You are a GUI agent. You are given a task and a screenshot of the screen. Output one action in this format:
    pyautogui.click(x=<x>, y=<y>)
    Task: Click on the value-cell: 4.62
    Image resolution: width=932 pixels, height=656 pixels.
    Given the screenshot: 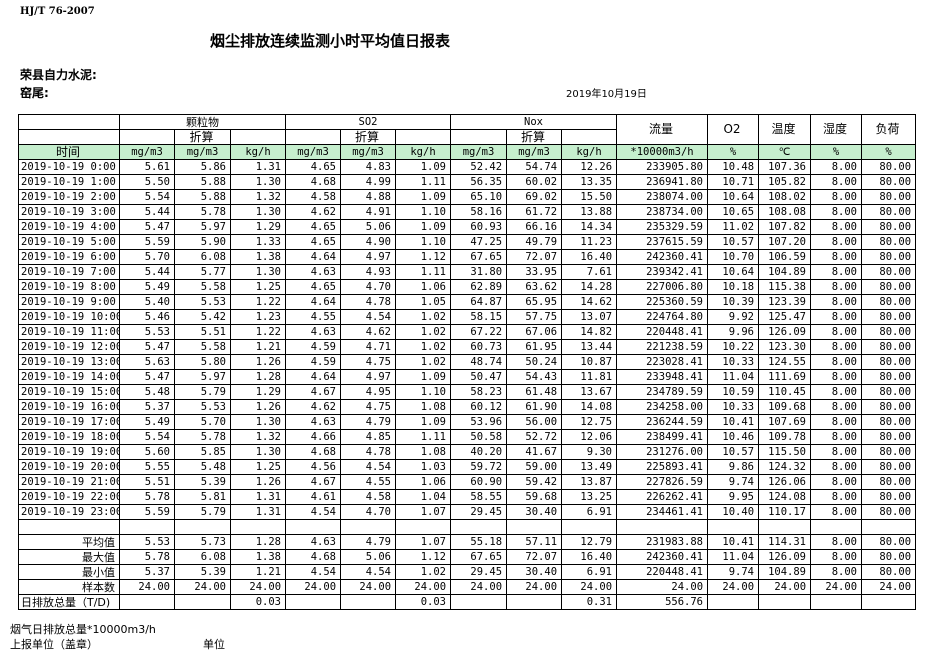 What is the action you would take?
    pyautogui.click(x=313, y=212)
    